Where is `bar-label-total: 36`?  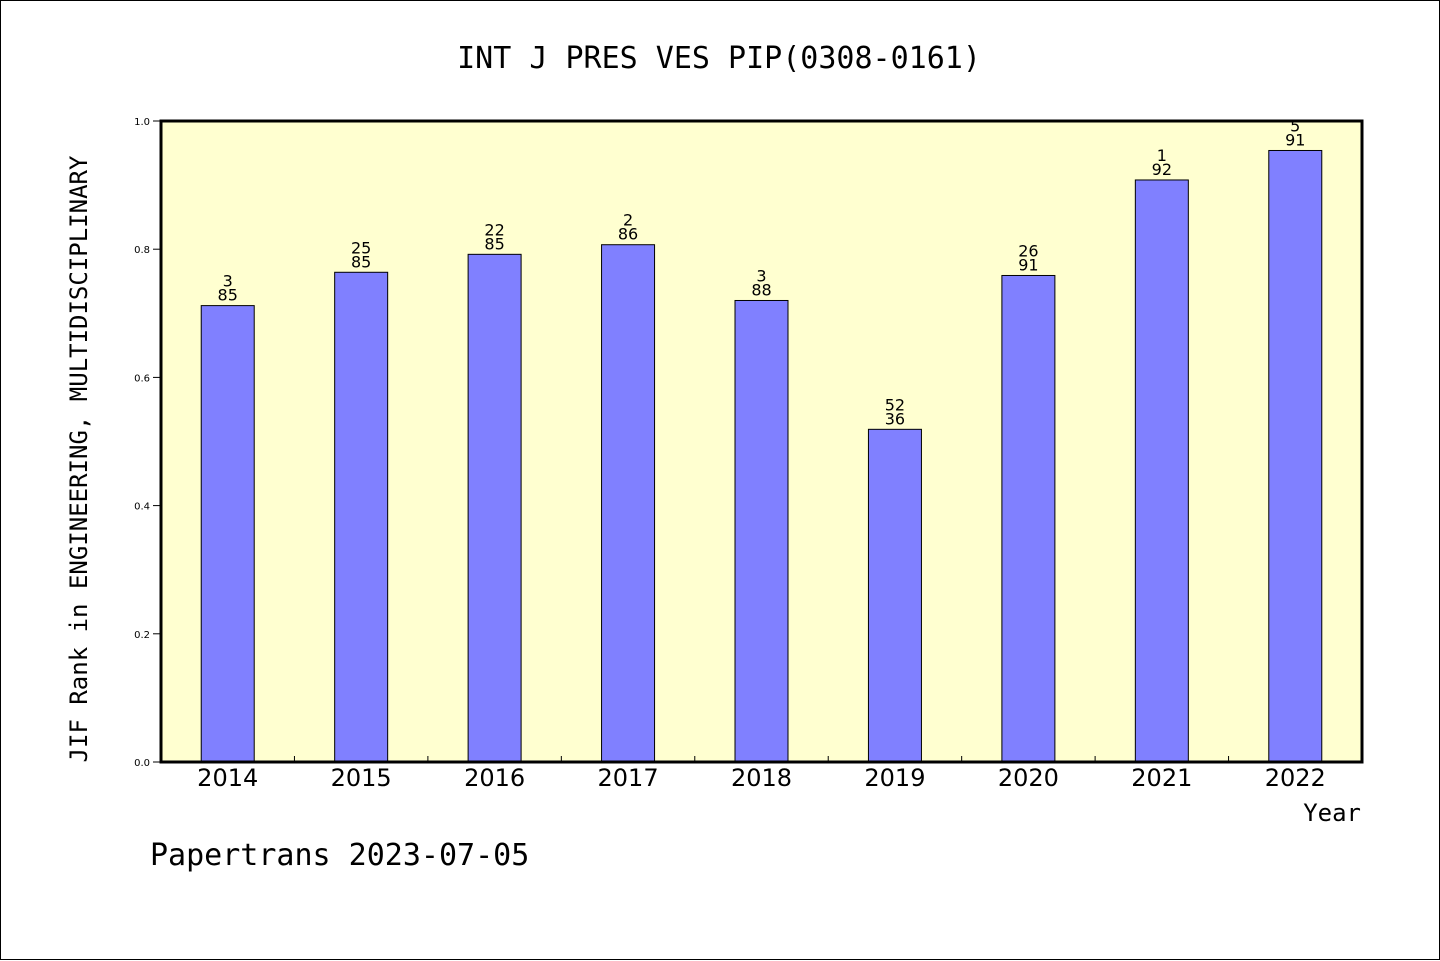 bar-label-total: 36 is located at coordinates (895, 418).